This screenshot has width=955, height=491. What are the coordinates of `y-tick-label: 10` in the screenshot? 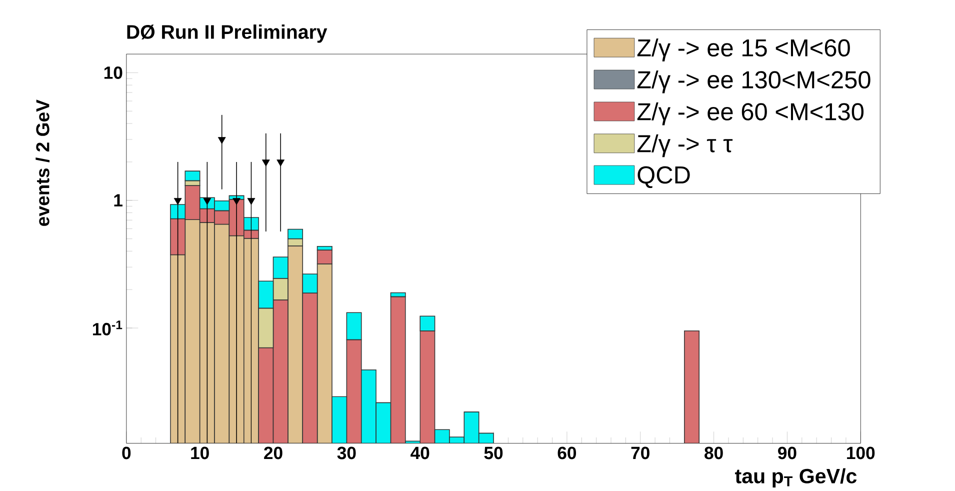 It's located at (113, 73).